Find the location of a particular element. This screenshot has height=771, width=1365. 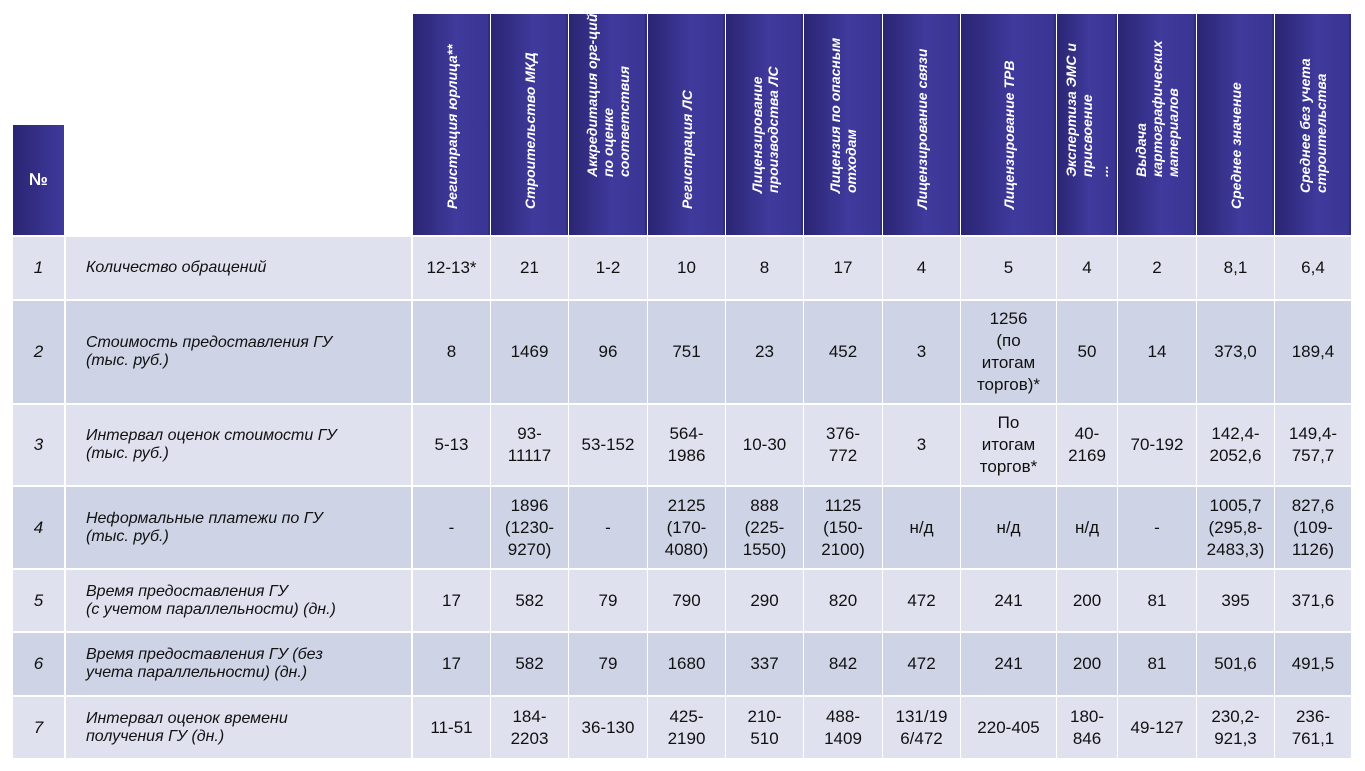

cell-value: 8 is located at coordinates (451, 351).